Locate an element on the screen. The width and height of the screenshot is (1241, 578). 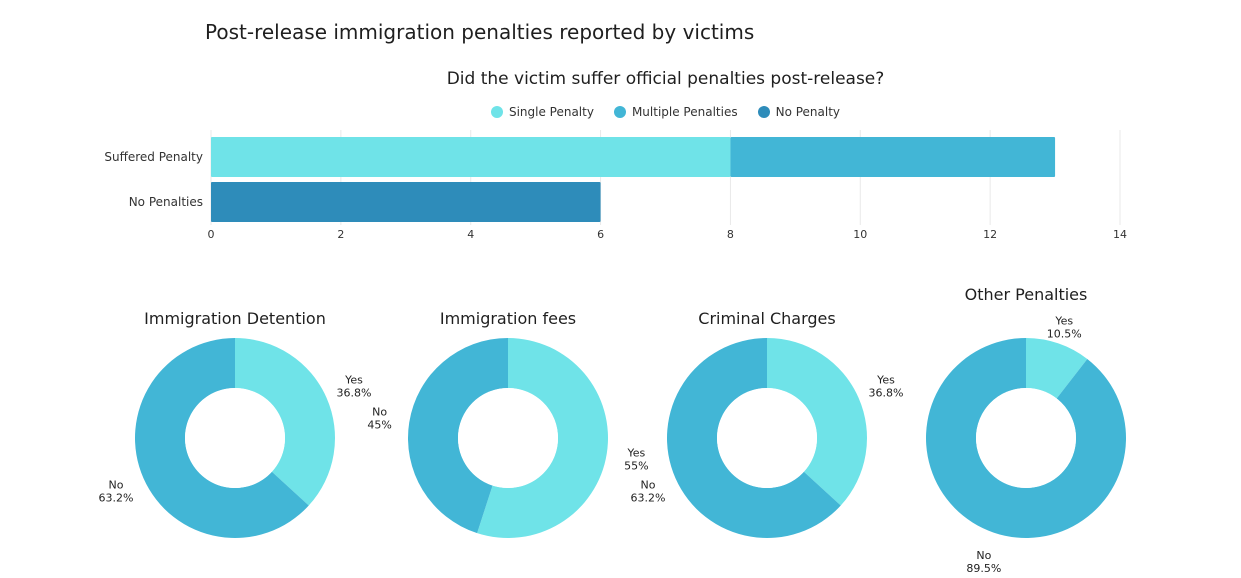
x-tick-label: 6 is located at coordinates (600, 234).